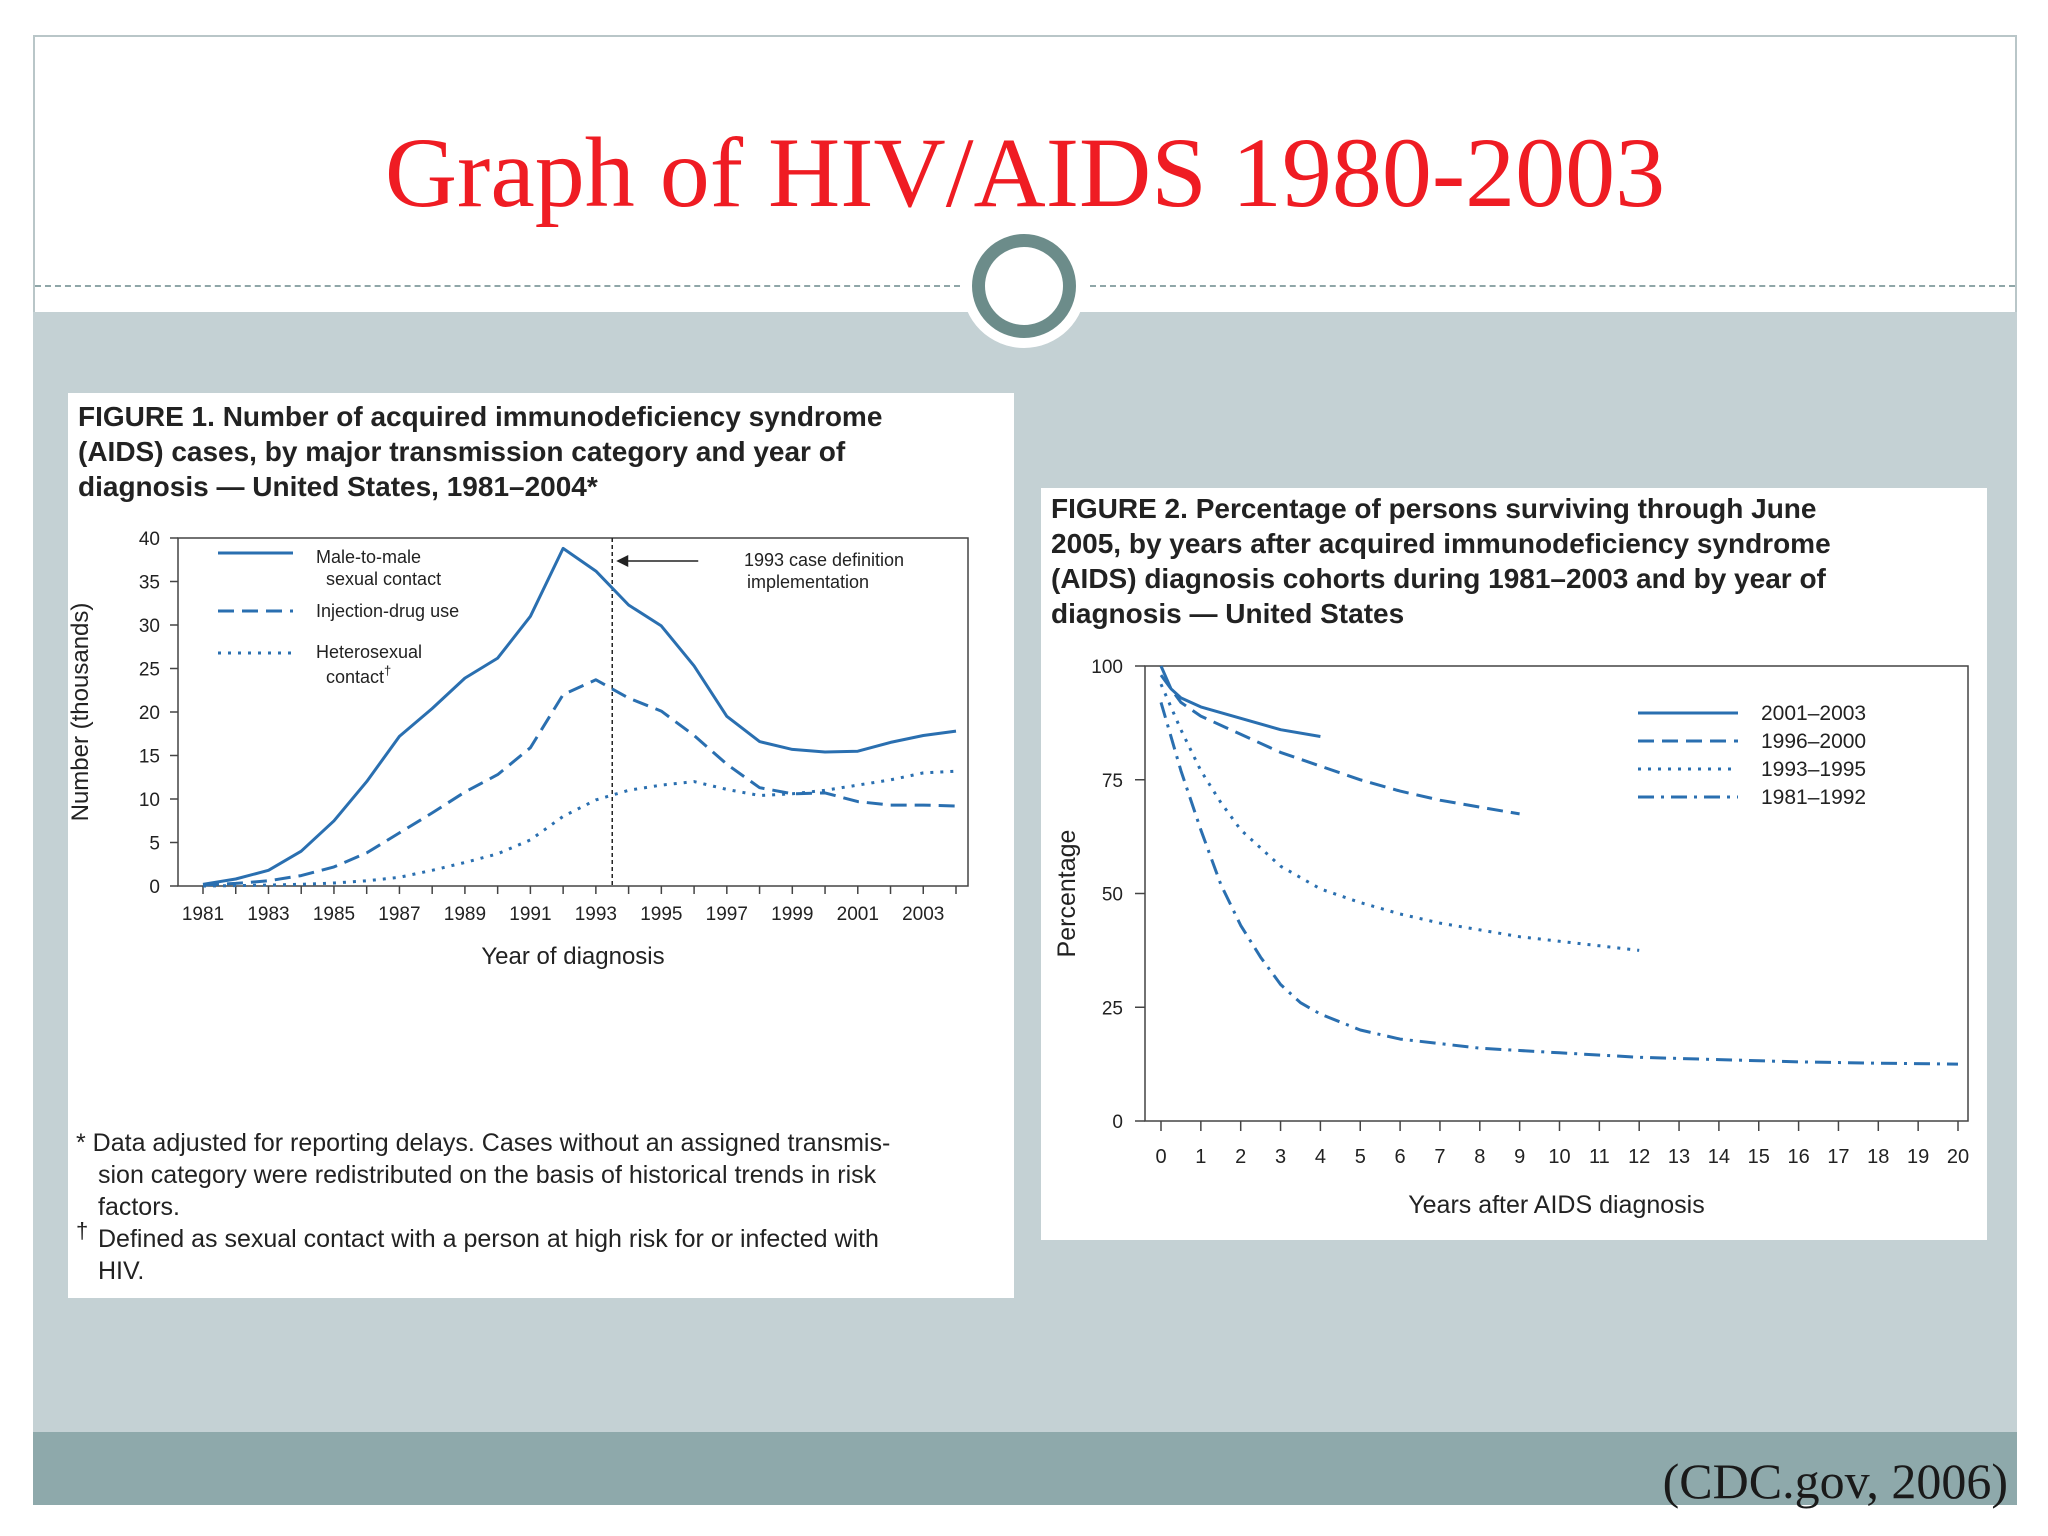 Image resolution: width=2048 pixels, height=1536 pixels. I want to click on annotation-text: 1993 case definition, so click(824, 560).